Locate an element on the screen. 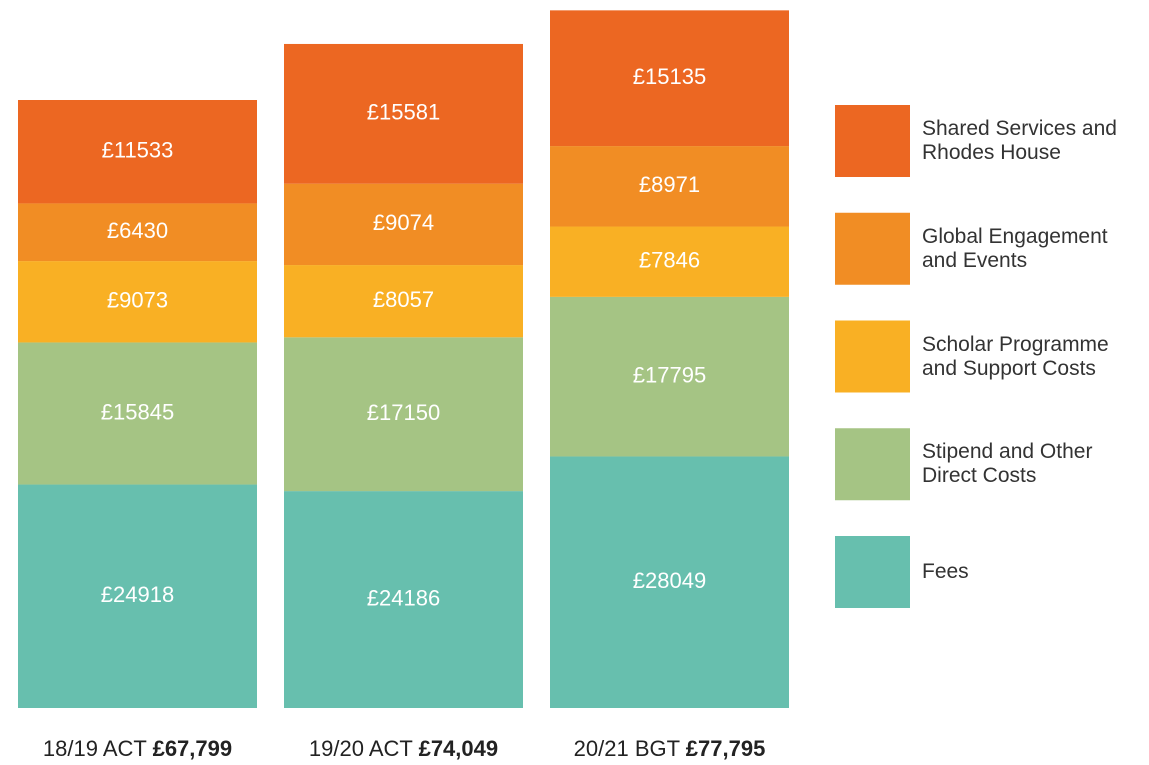 This screenshot has height=765, width=1149. value-label: £9073 is located at coordinates (137, 300).